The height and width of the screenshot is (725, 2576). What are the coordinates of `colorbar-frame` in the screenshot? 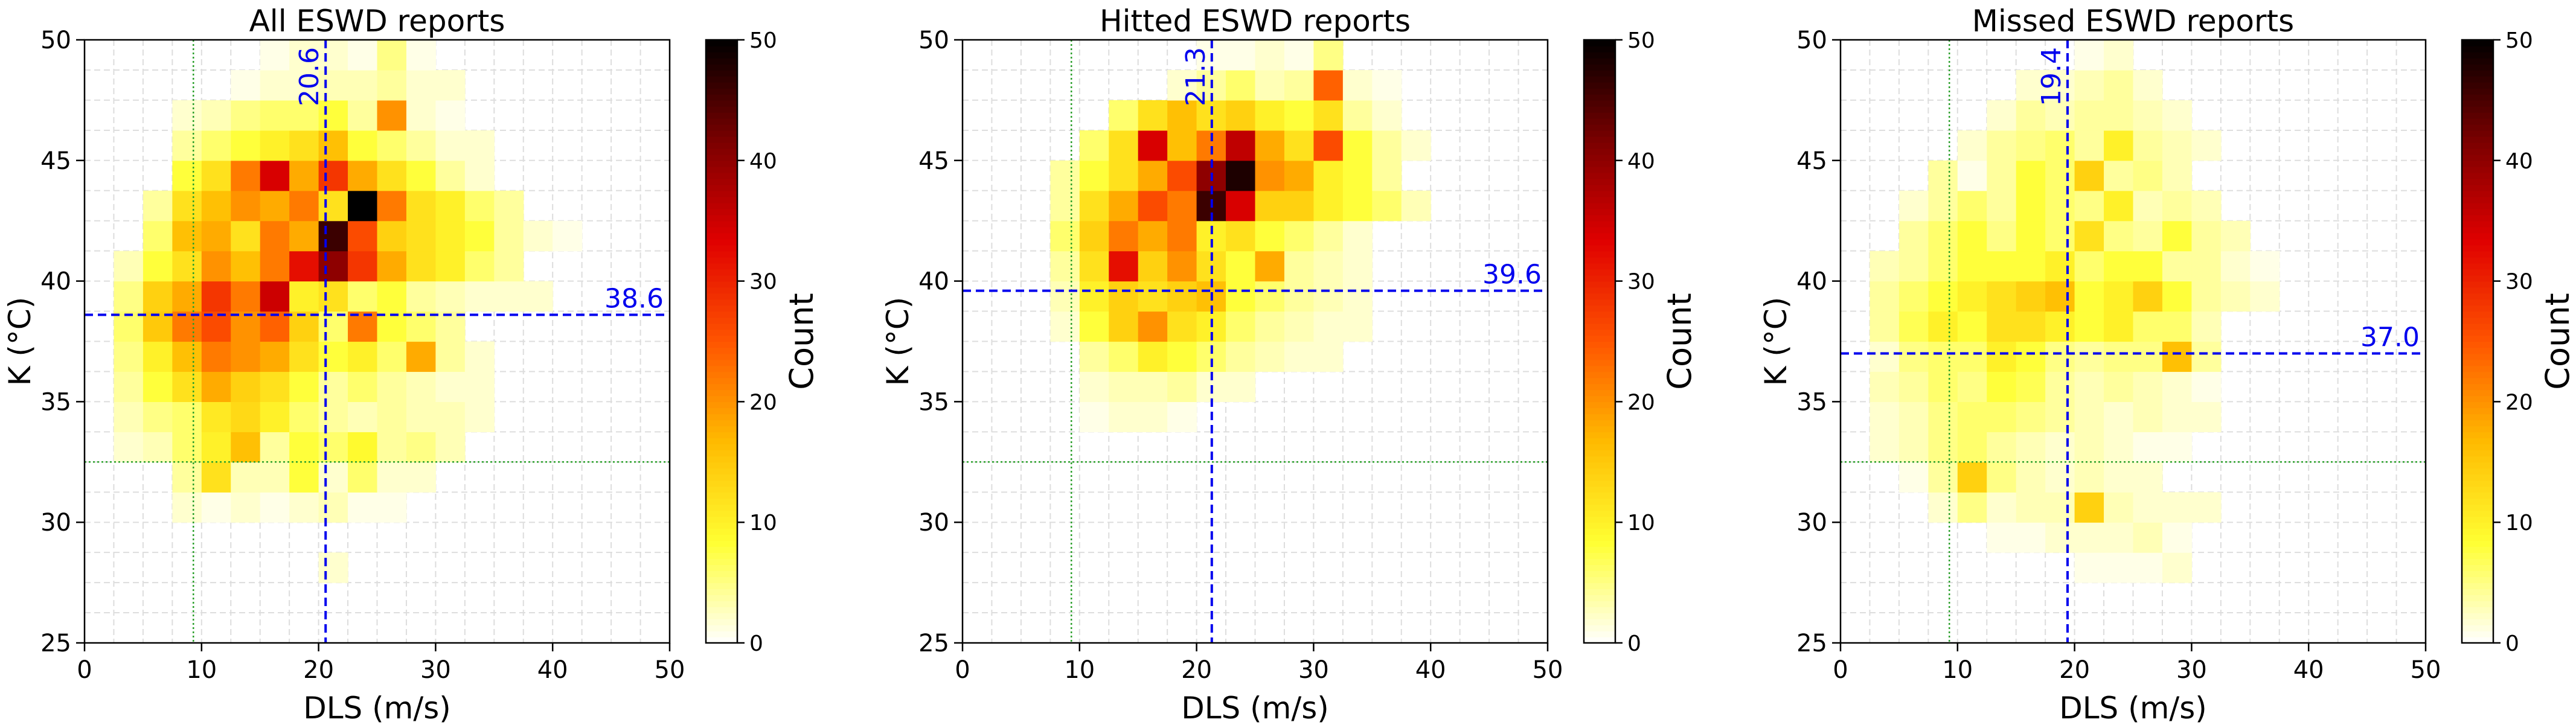 It's located at (722, 342).